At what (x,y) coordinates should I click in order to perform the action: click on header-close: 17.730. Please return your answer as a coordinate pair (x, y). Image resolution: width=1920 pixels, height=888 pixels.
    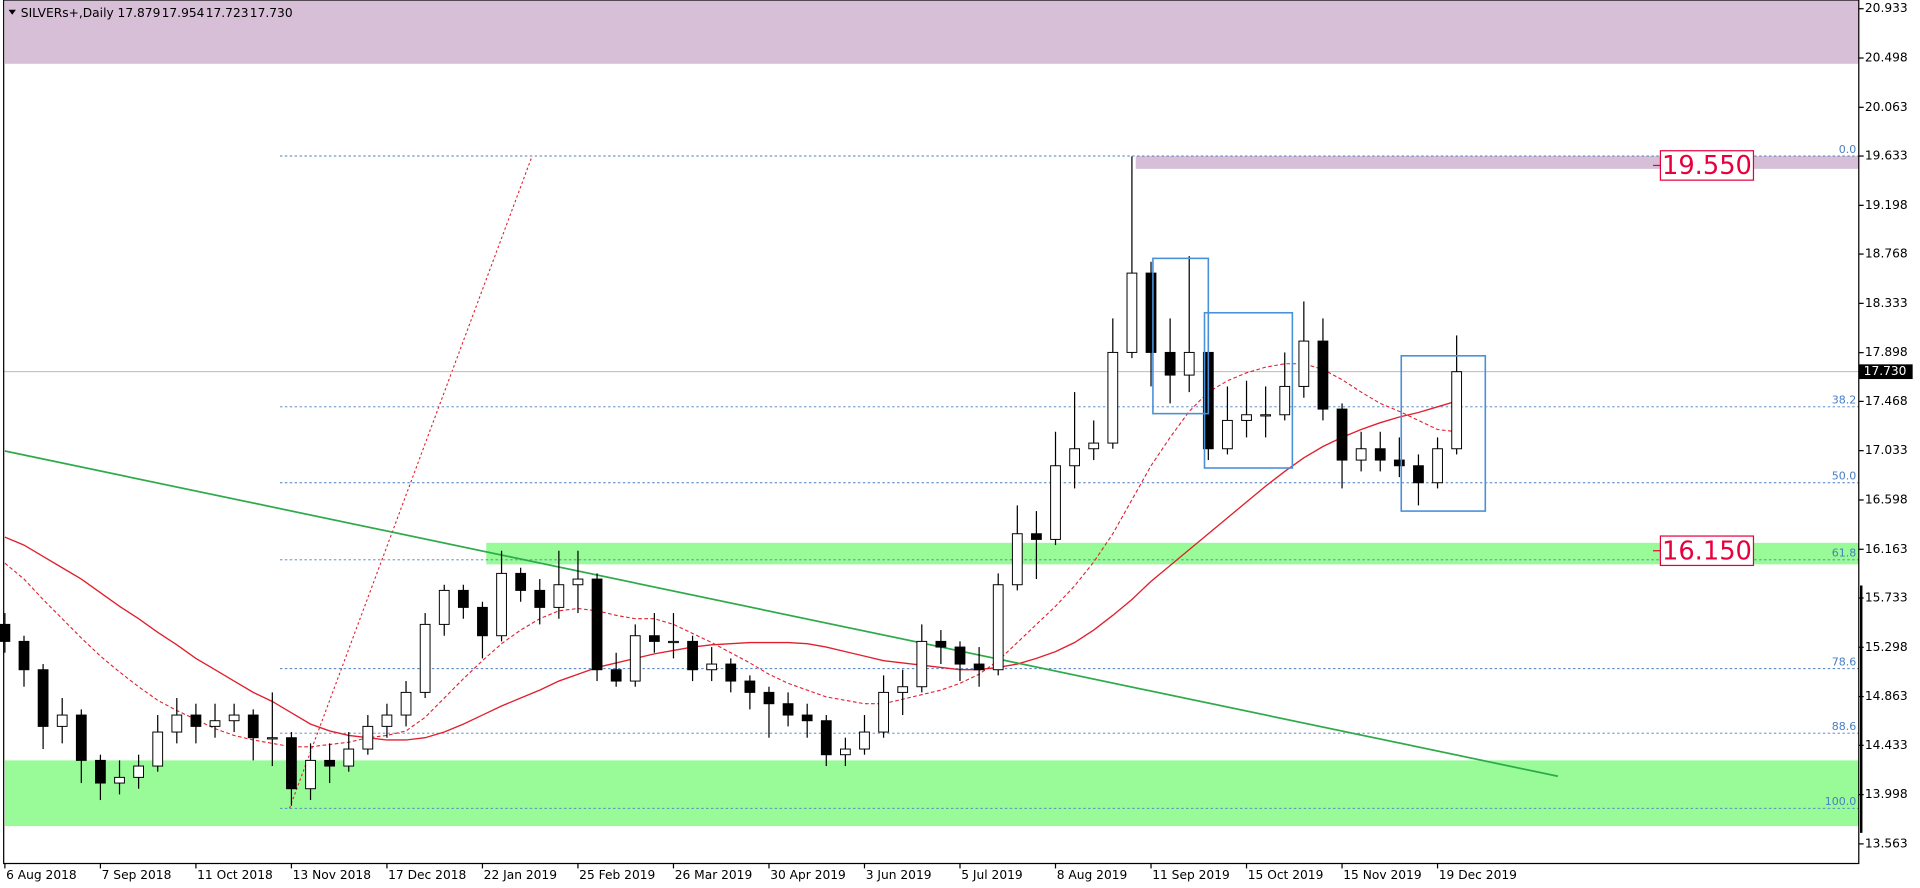
    Looking at the image, I should click on (271, 13).